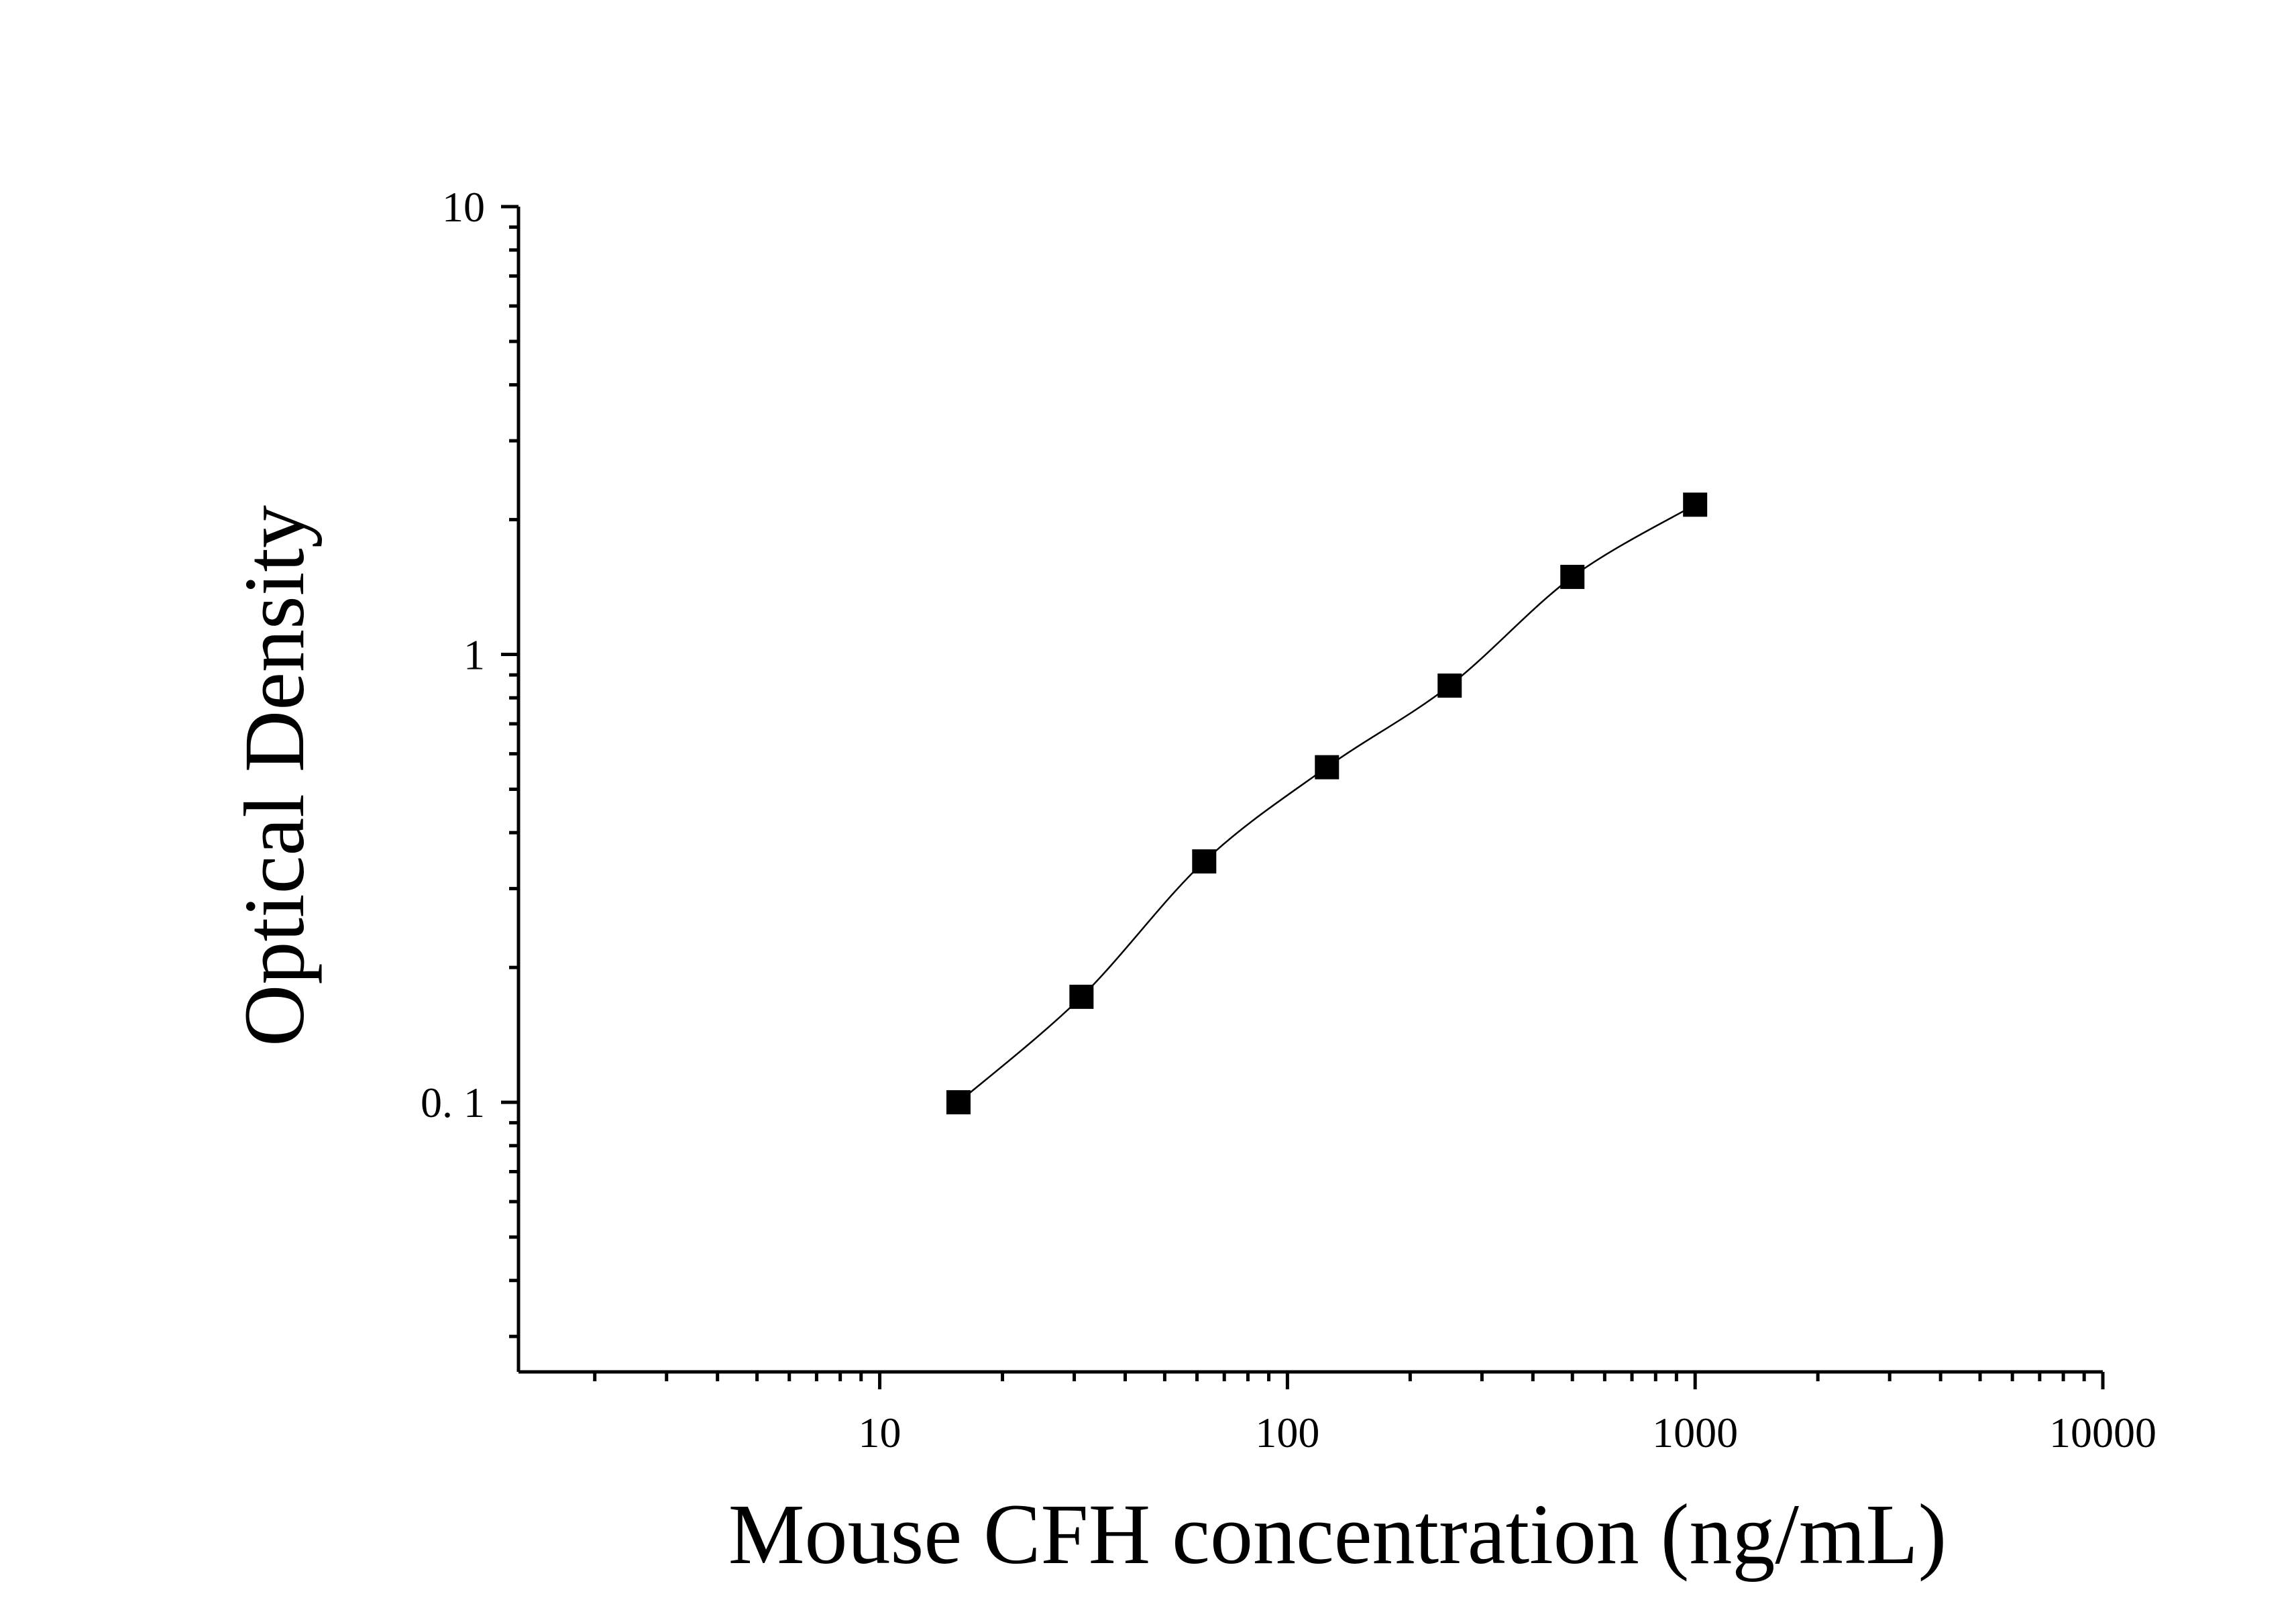 This screenshot has height=1604, width=2296. What do you see at coordinates (274, 776) in the screenshot?
I see `y-axis-title: Optical Density` at bounding box center [274, 776].